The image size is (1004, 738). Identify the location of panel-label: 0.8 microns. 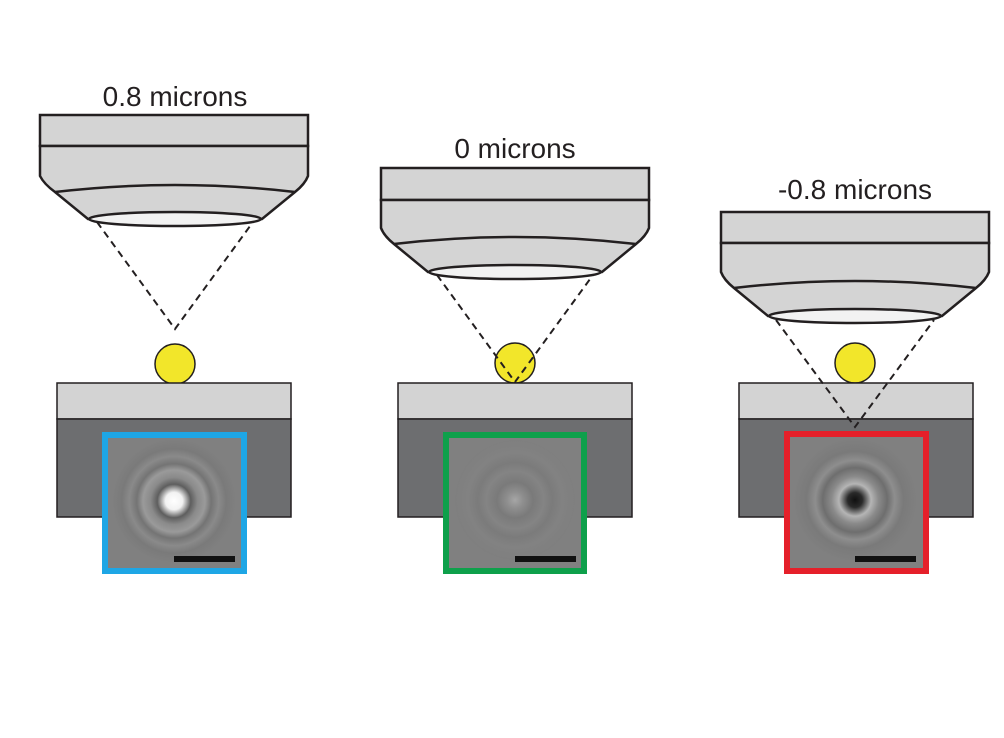
(175, 96).